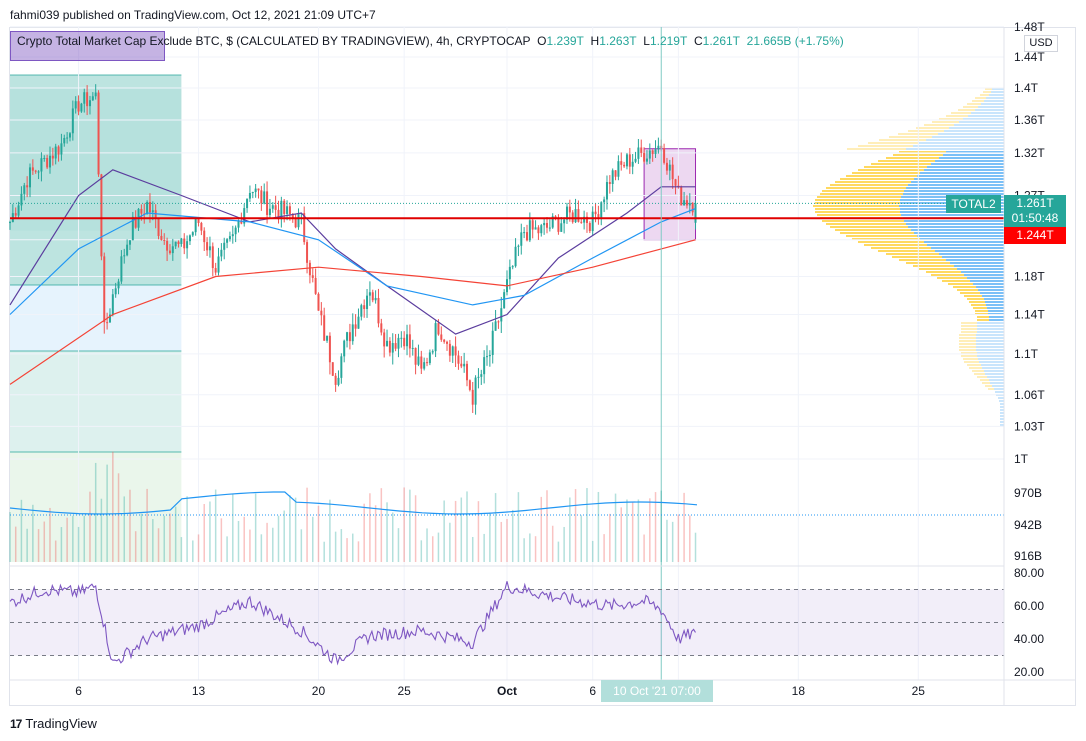 This screenshot has width=1086, height=741. Describe the element at coordinates (53, 723) in the screenshot. I see `footer-brand: 17 TradingView` at that location.